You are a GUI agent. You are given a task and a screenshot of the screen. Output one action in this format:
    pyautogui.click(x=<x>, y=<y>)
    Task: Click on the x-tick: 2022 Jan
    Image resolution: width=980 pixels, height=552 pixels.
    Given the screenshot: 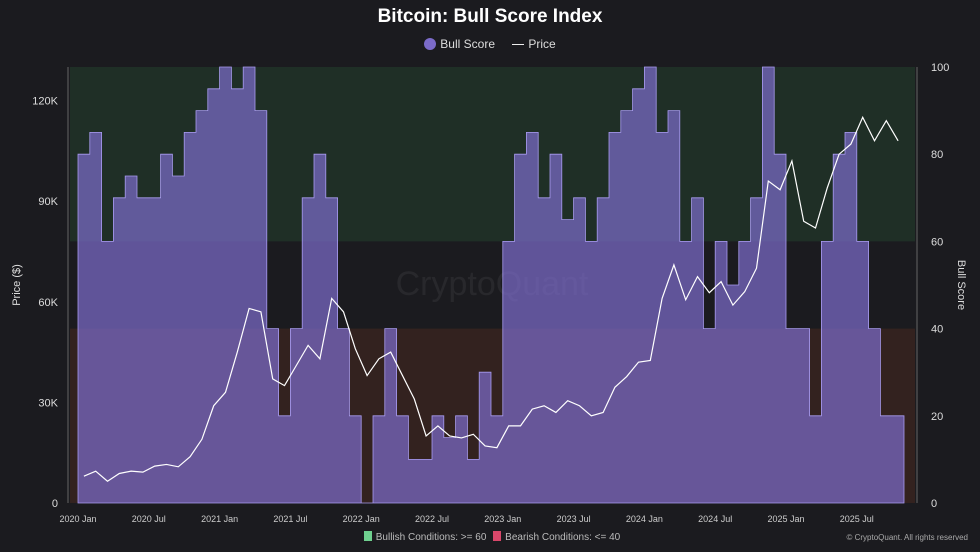 What is the action you would take?
    pyautogui.click(x=361, y=519)
    